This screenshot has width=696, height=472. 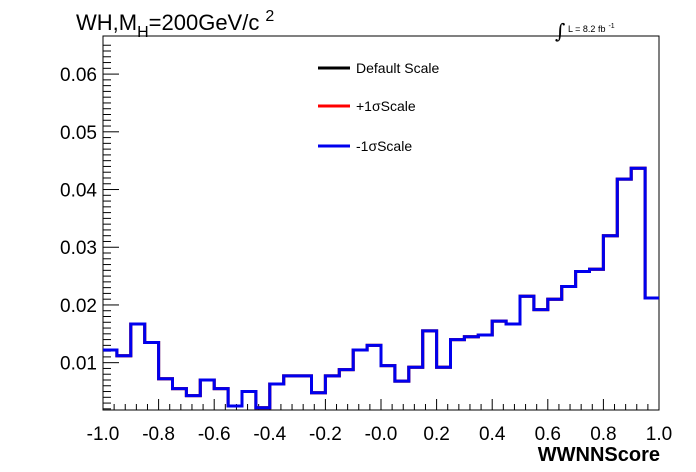 What do you see at coordinates (611, 26) in the screenshot?
I see `lumi-superscript: -1` at bounding box center [611, 26].